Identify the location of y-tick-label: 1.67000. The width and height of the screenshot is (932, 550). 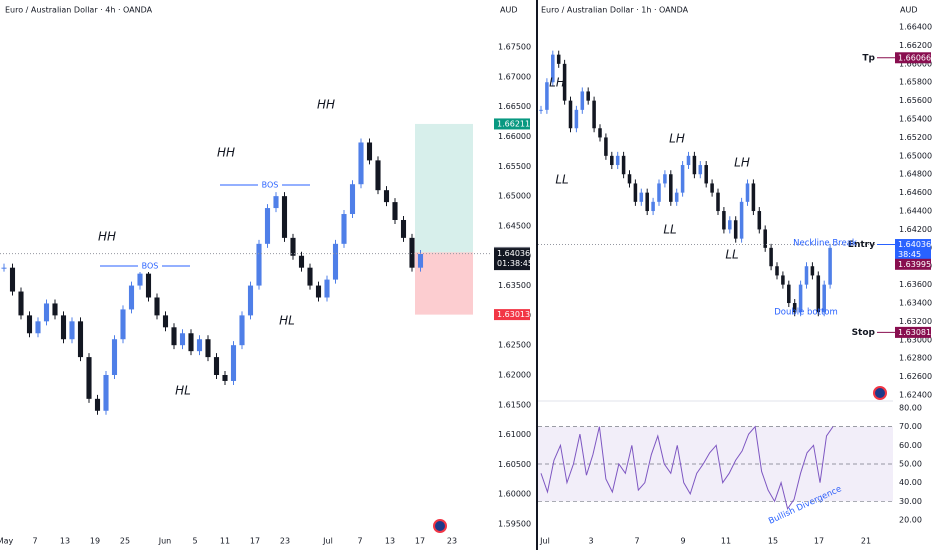
(514, 76).